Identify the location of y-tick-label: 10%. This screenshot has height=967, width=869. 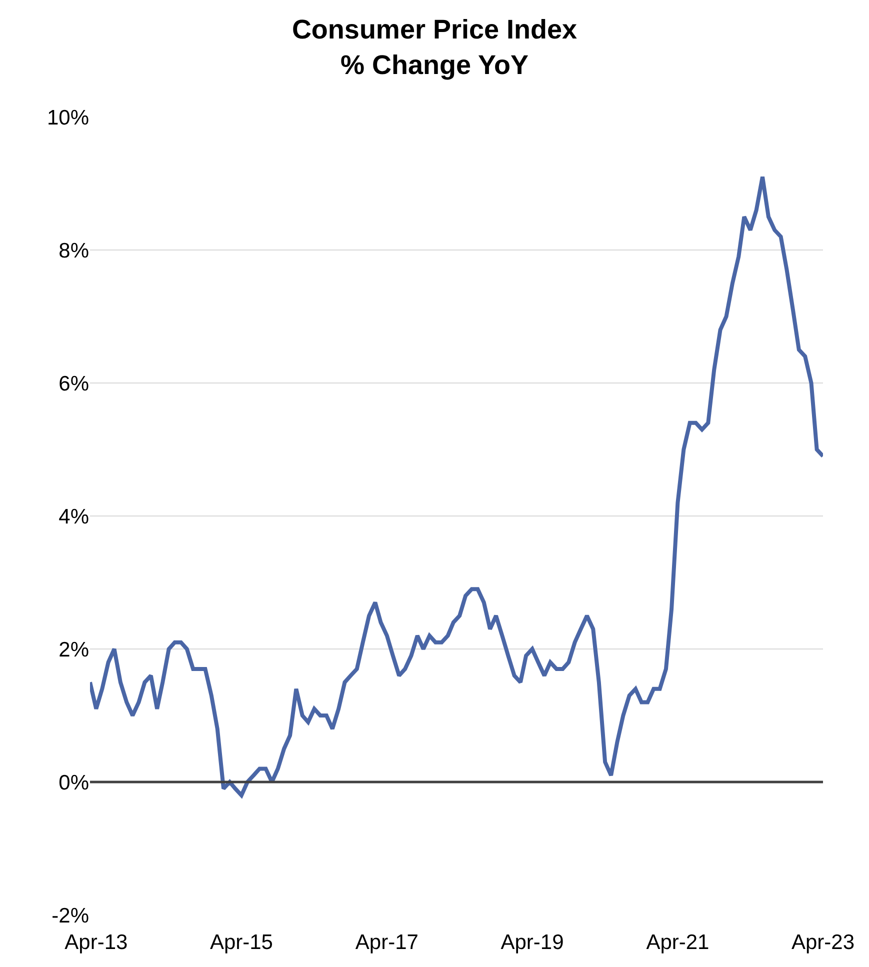
(67, 118).